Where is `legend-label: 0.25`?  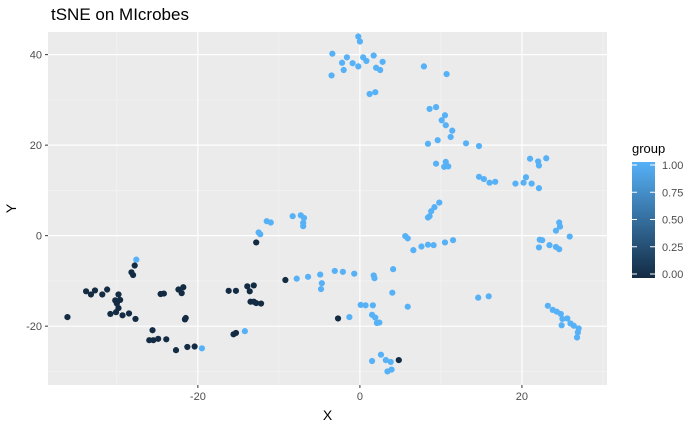
legend-label: 0.25 is located at coordinates (672, 248).